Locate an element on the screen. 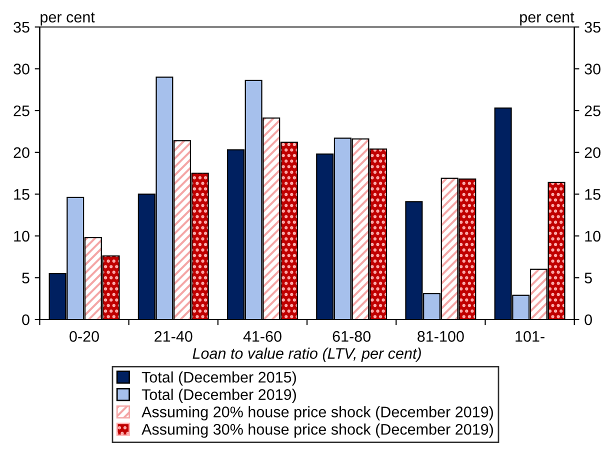  y2-tick-label: 15 is located at coordinates (592, 194).